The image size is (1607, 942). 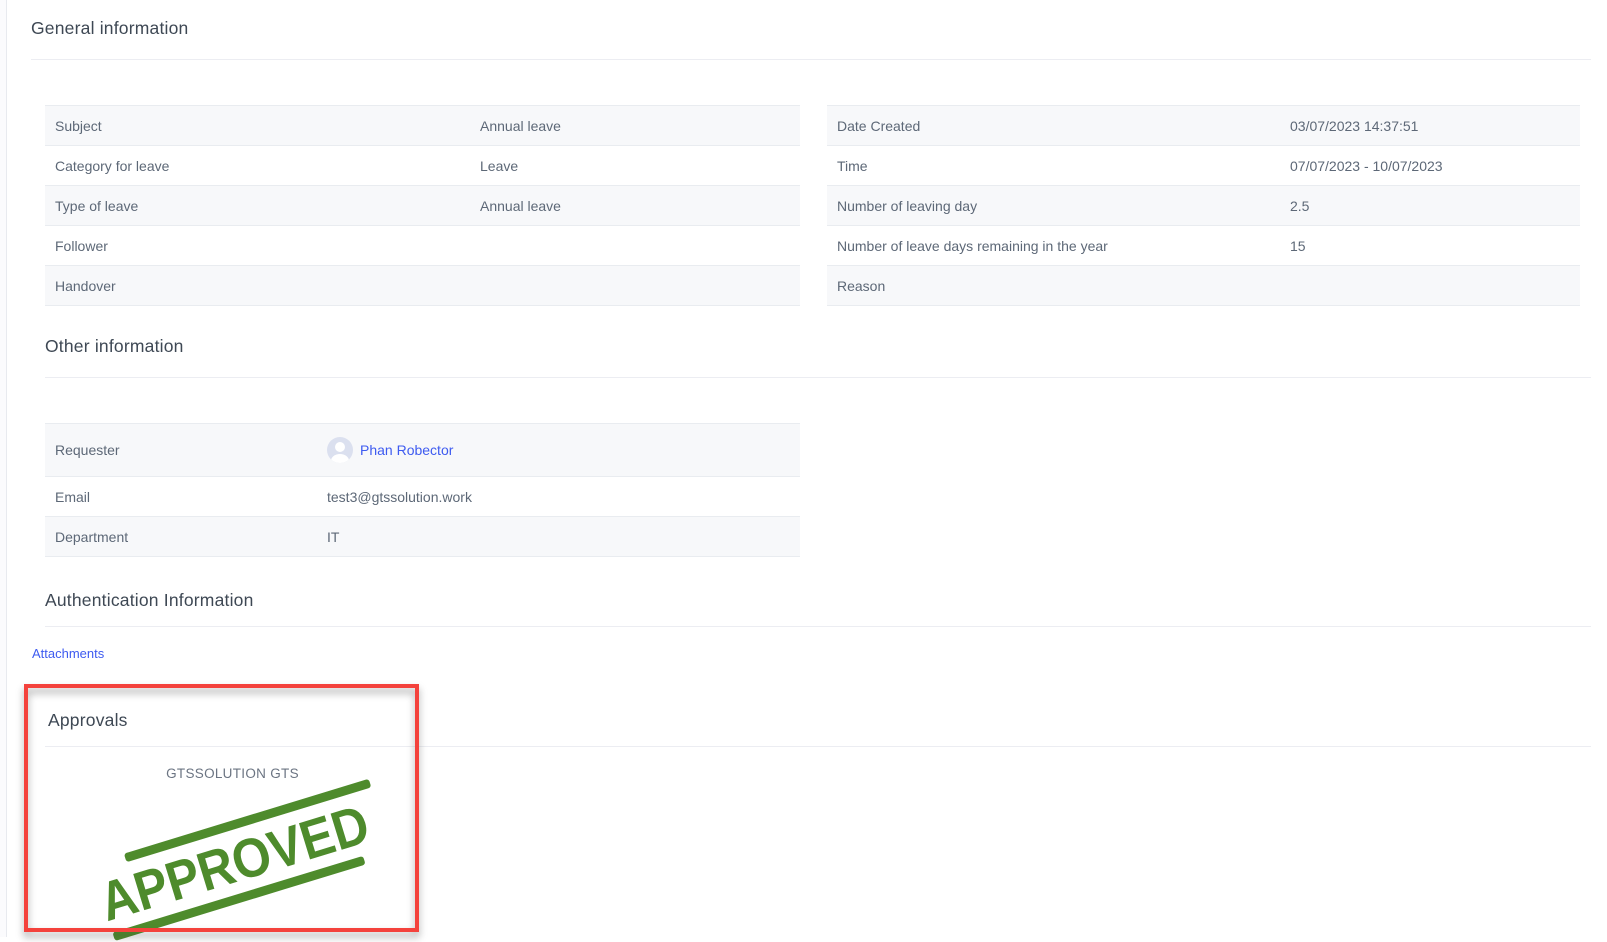 What do you see at coordinates (1203, 126) in the screenshot?
I see `table-row: Date Created 03/07/2023 14:37:51` at bounding box center [1203, 126].